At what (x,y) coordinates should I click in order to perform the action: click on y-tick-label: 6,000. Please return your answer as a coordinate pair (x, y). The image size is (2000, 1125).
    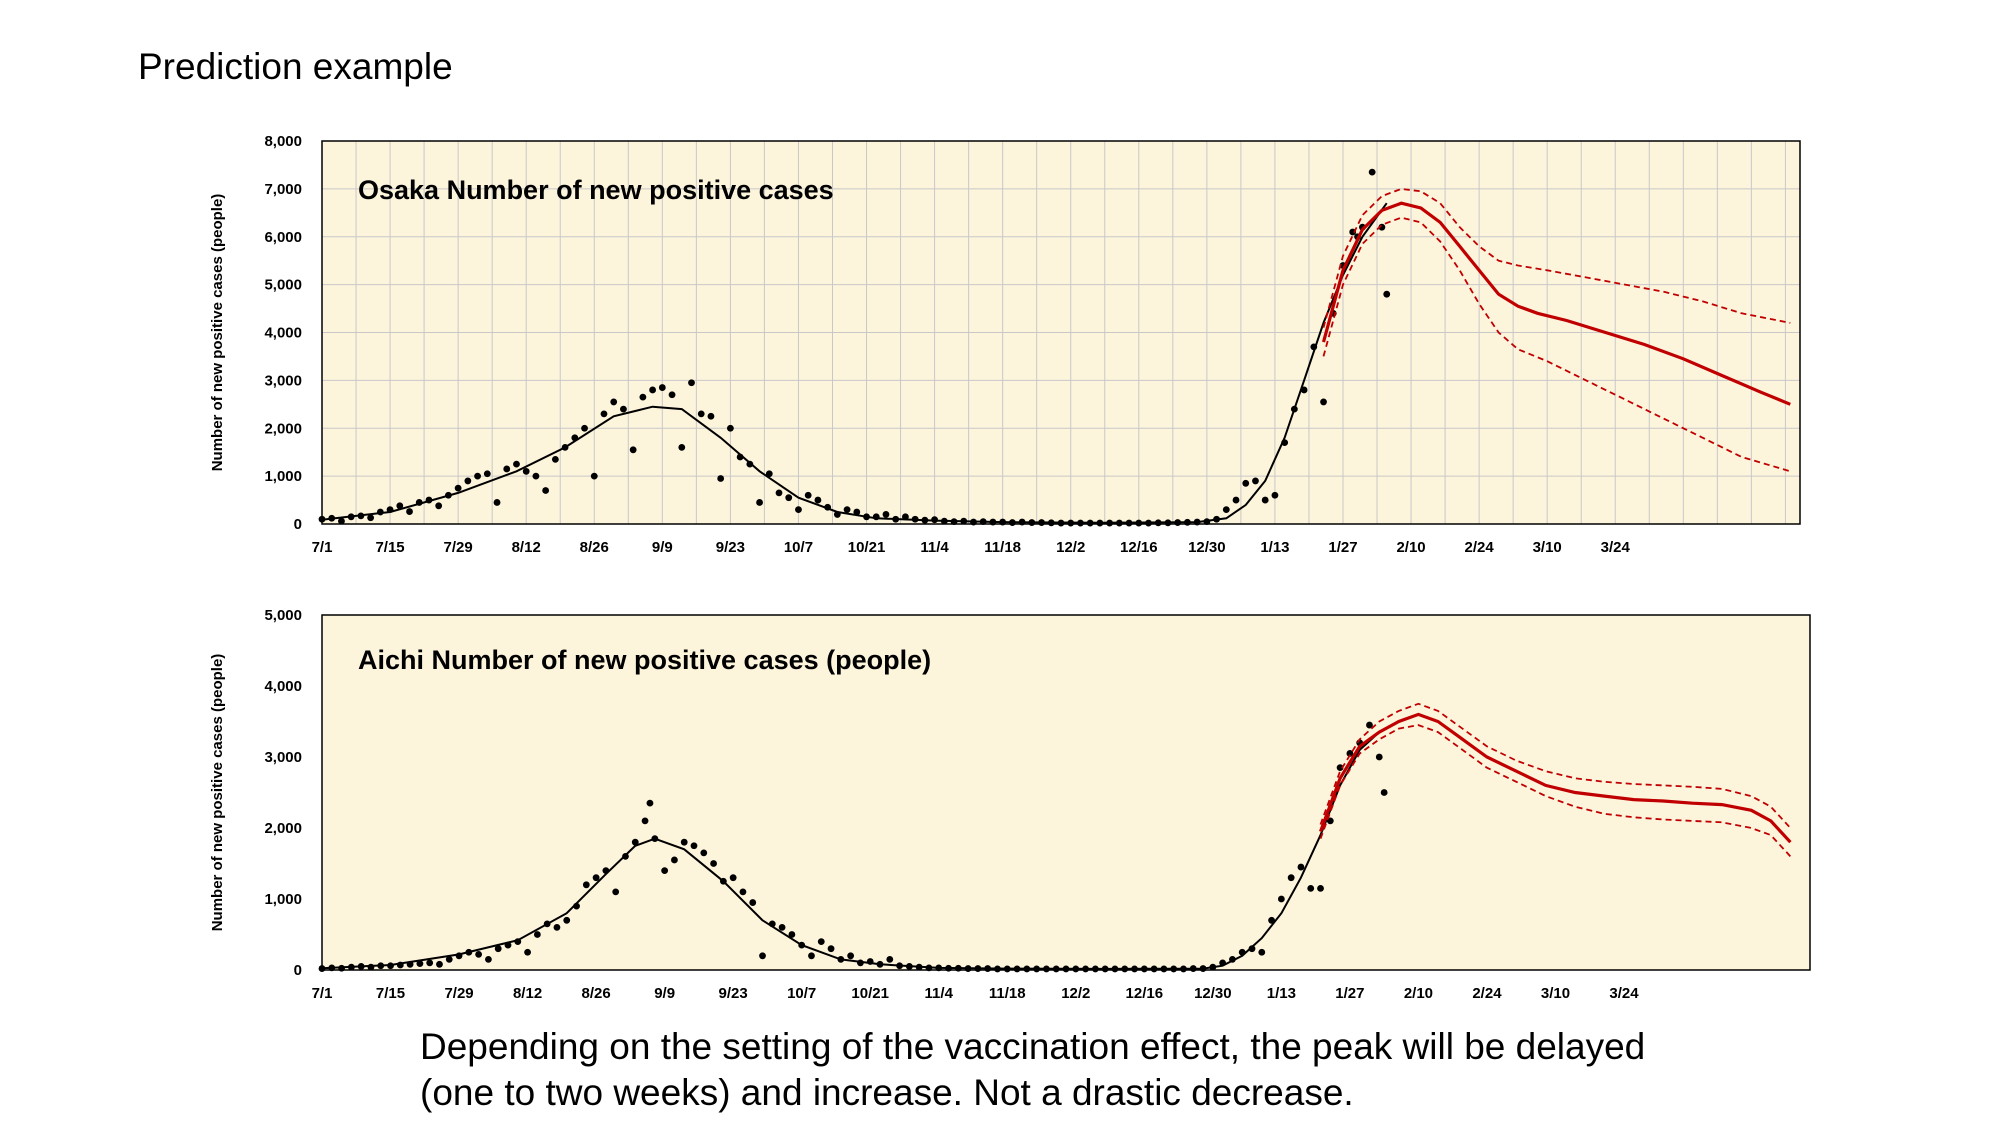
    Looking at the image, I should click on (283, 237).